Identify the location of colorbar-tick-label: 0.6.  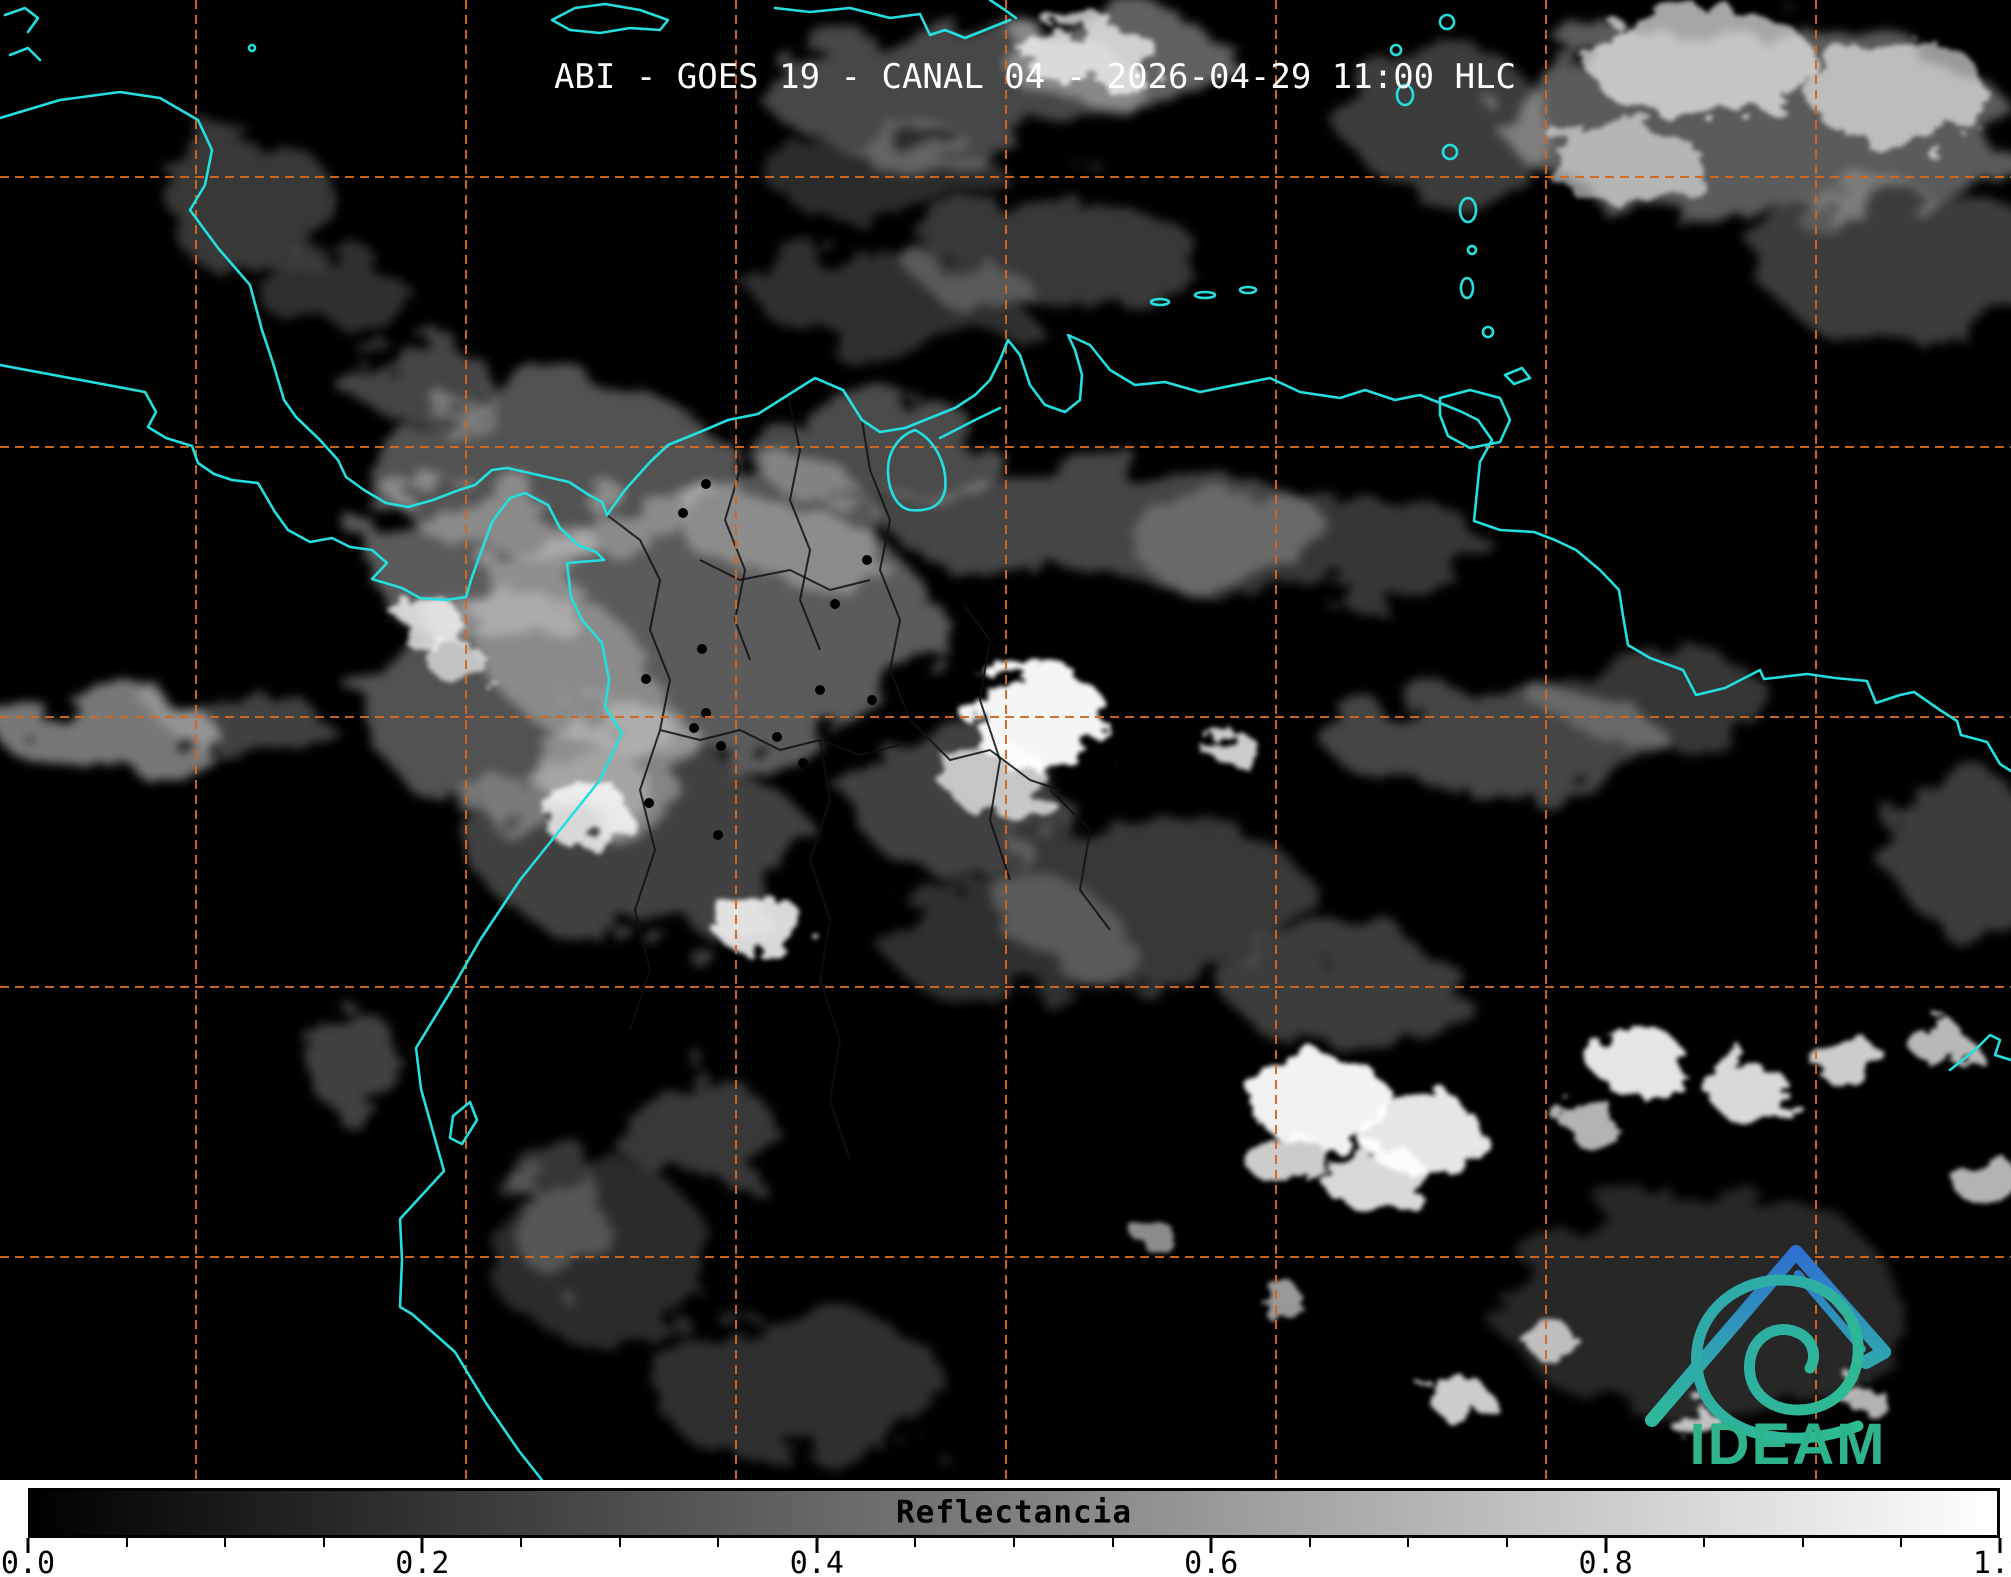
(1211, 1561).